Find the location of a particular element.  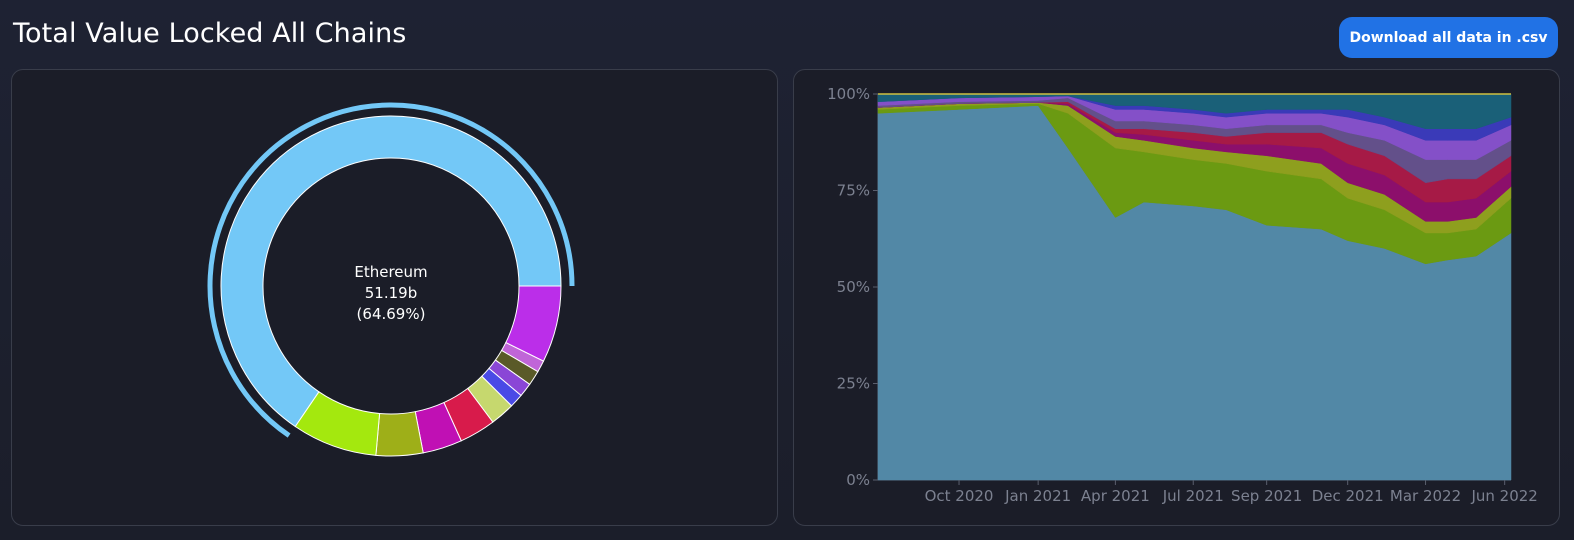

x-tick-label: Apr 2021 is located at coordinates (1115, 496).